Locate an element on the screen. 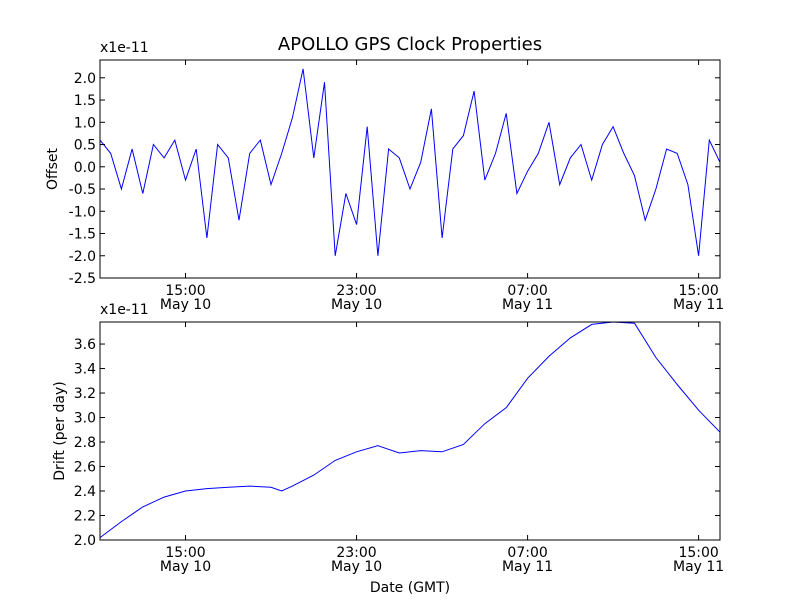 The width and height of the screenshot is (800, 600). offset-y-tick-label: -1.5 is located at coordinates (82, 235).